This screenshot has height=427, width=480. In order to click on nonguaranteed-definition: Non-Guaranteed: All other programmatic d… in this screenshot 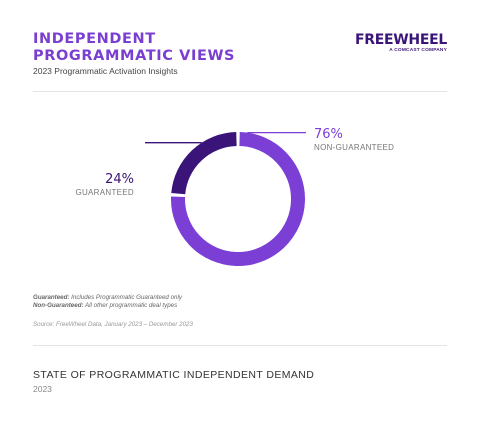, I will do `click(107, 306)`.